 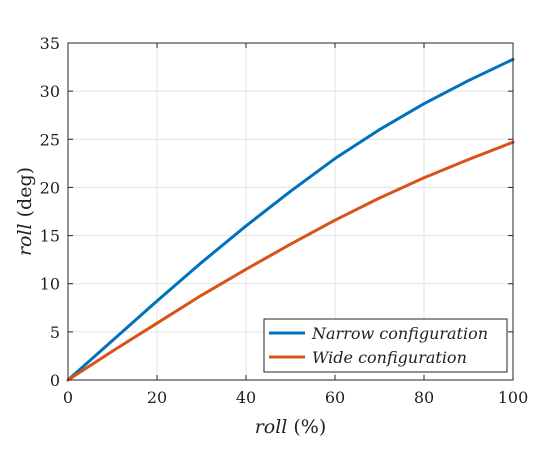 What do you see at coordinates (389, 357) in the screenshot?
I see `legend-label-wide: Wide configuration` at bounding box center [389, 357].